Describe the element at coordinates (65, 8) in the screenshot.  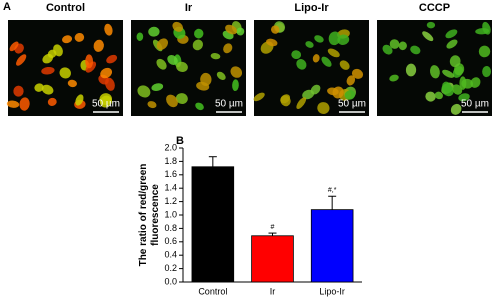
I see `image-title: Control` at that location.